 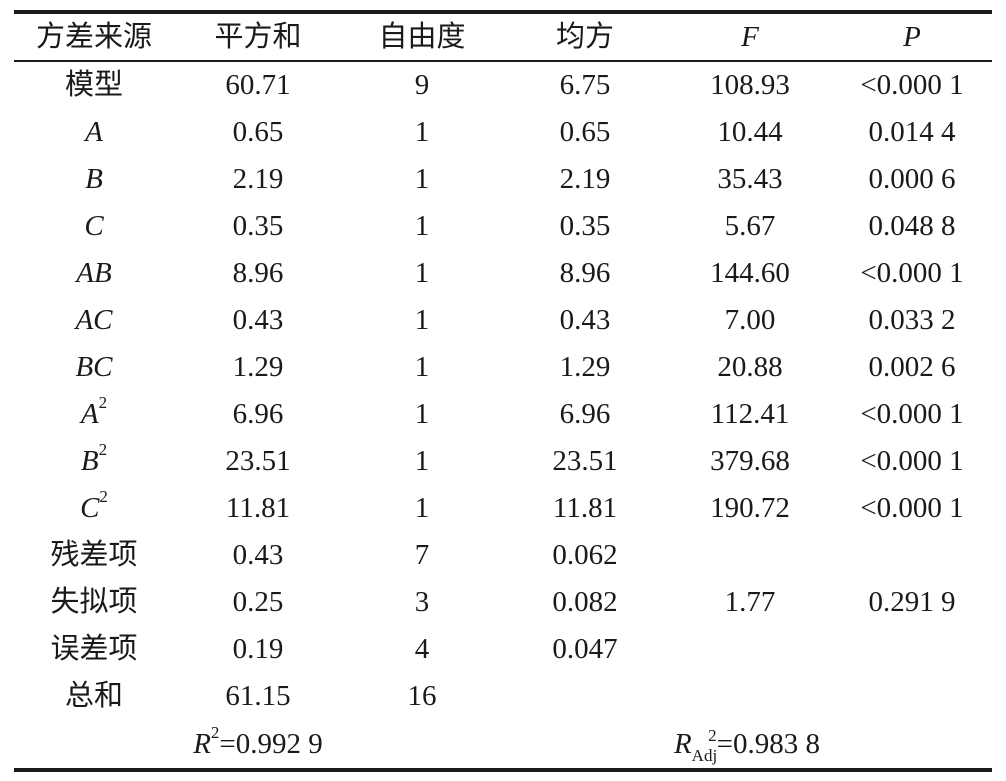 What do you see at coordinates (94, 602) in the screenshot?
I see `cell-source: 失拟项` at bounding box center [94, 602].